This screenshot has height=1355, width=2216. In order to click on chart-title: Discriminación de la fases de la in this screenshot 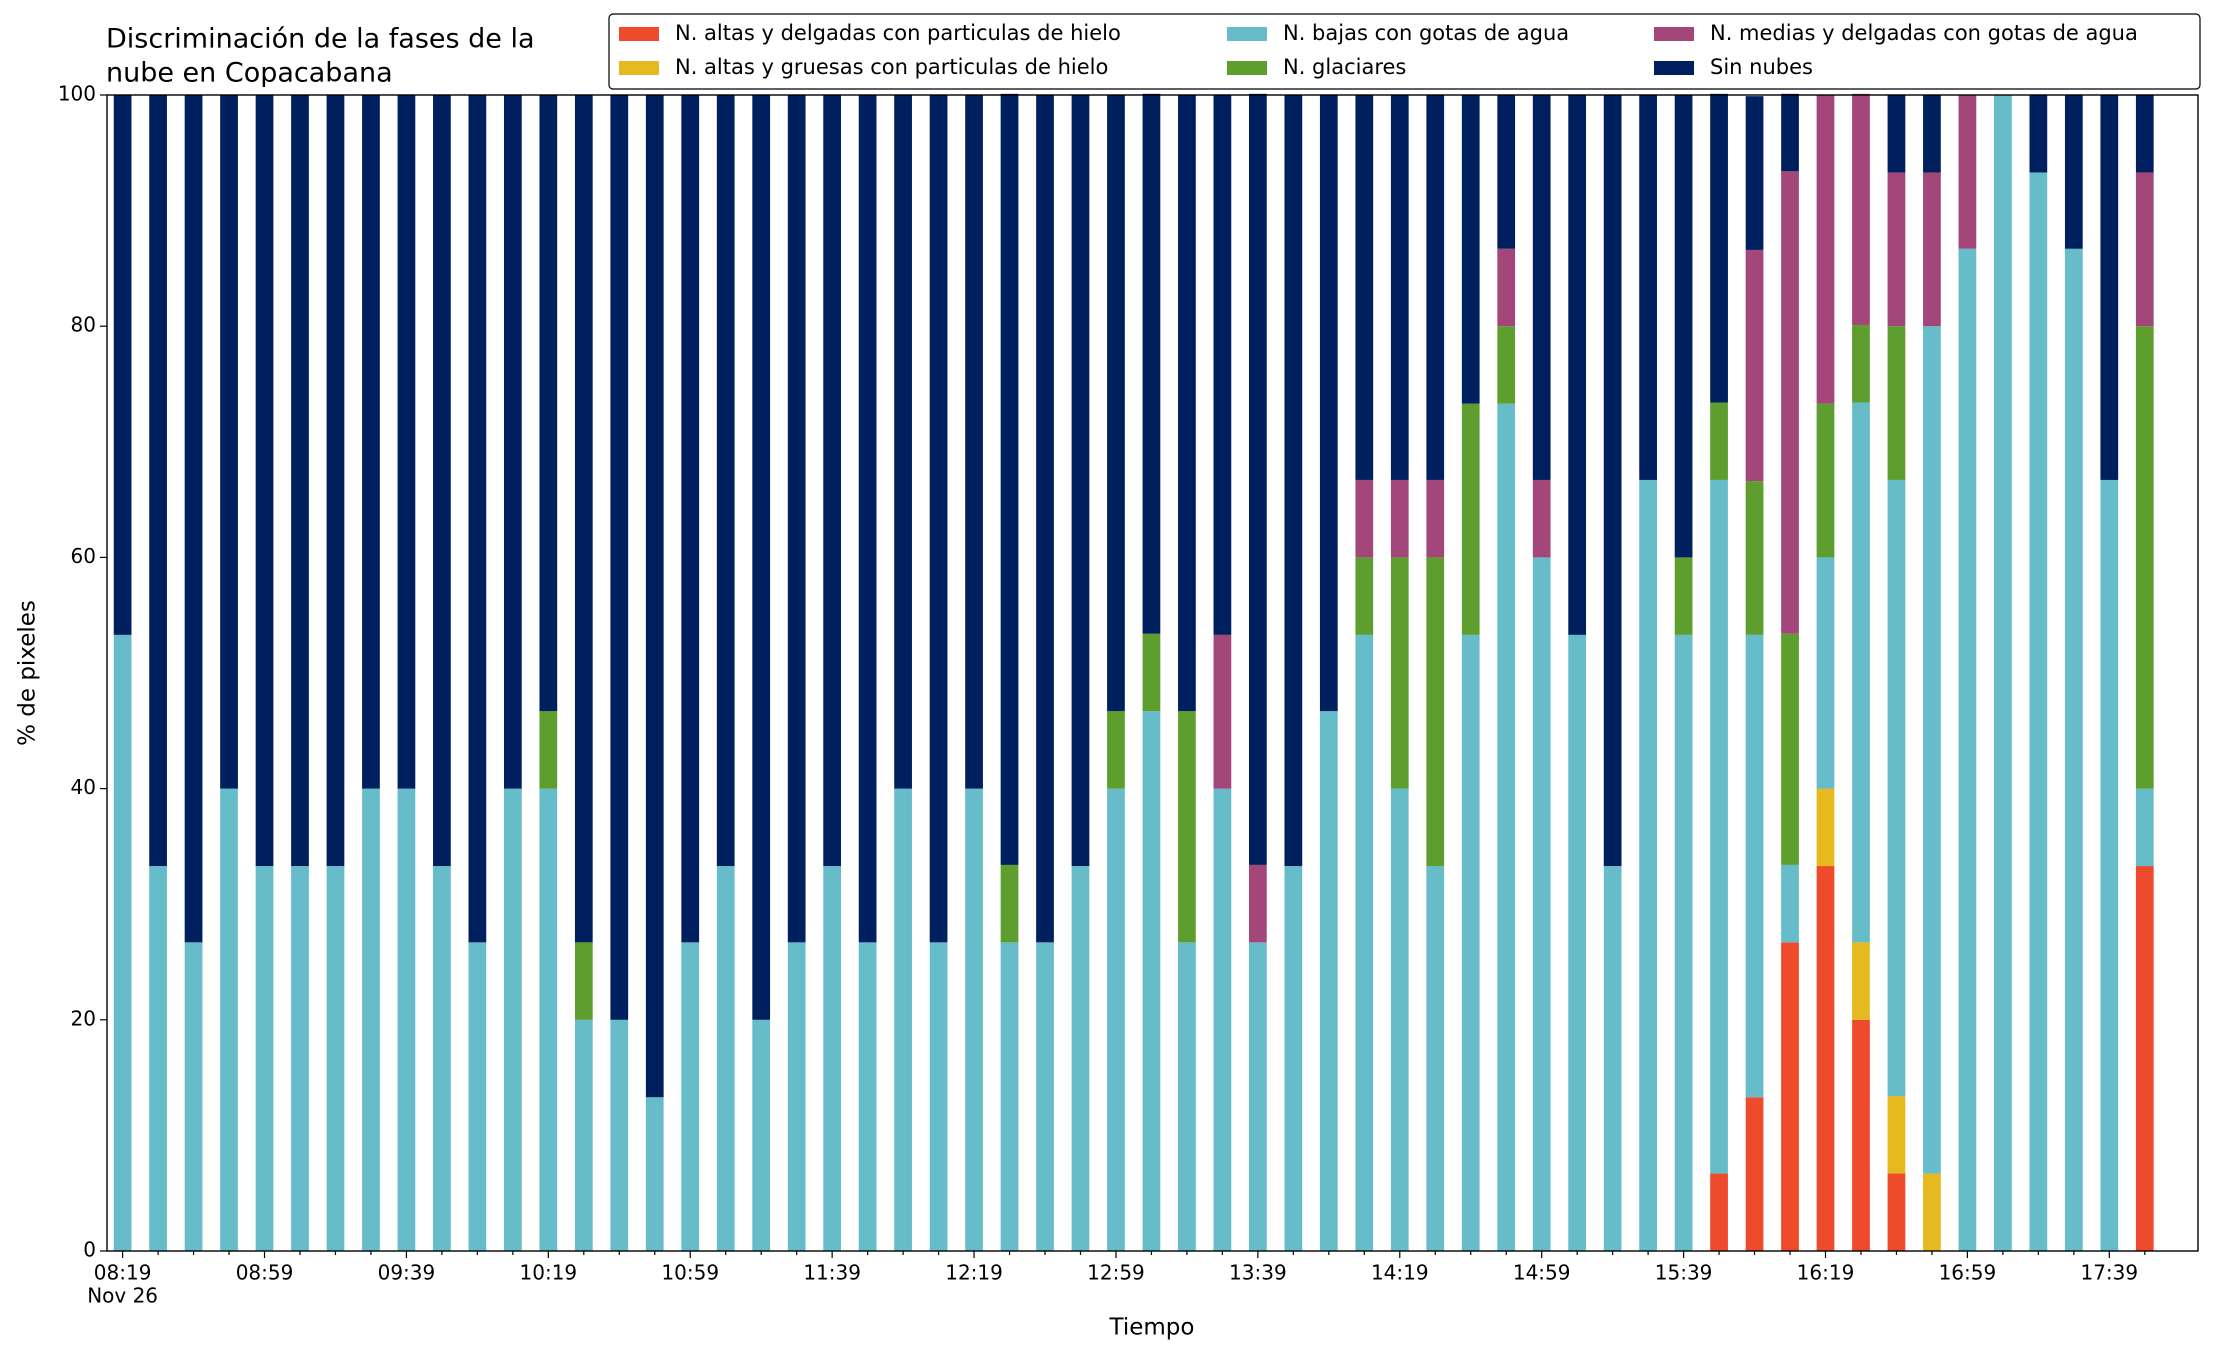, I will do `click(320, 39)`.